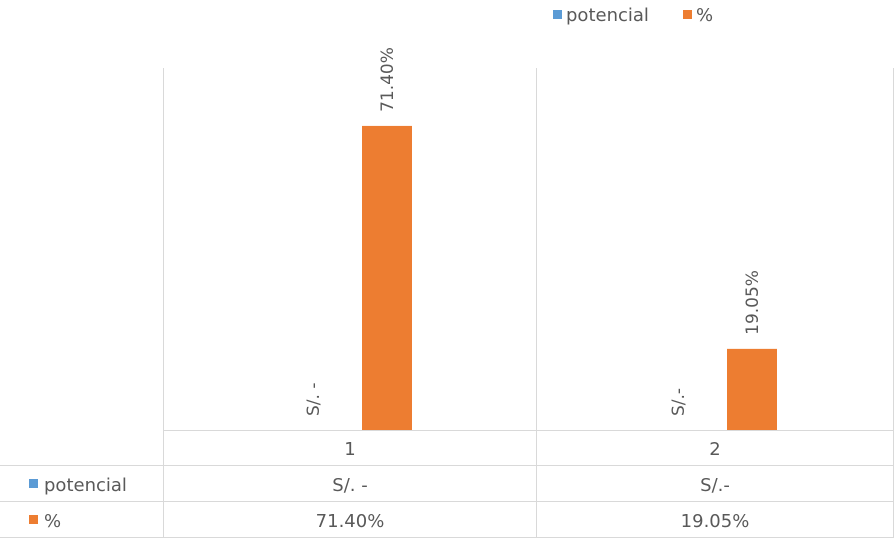 Image resolution: width=894 pixels, height=539 pixels. What do you see at coordinates (33, 519) in the screenshot?
I see `table-swatch-percent` at bounding box center [33, 519].